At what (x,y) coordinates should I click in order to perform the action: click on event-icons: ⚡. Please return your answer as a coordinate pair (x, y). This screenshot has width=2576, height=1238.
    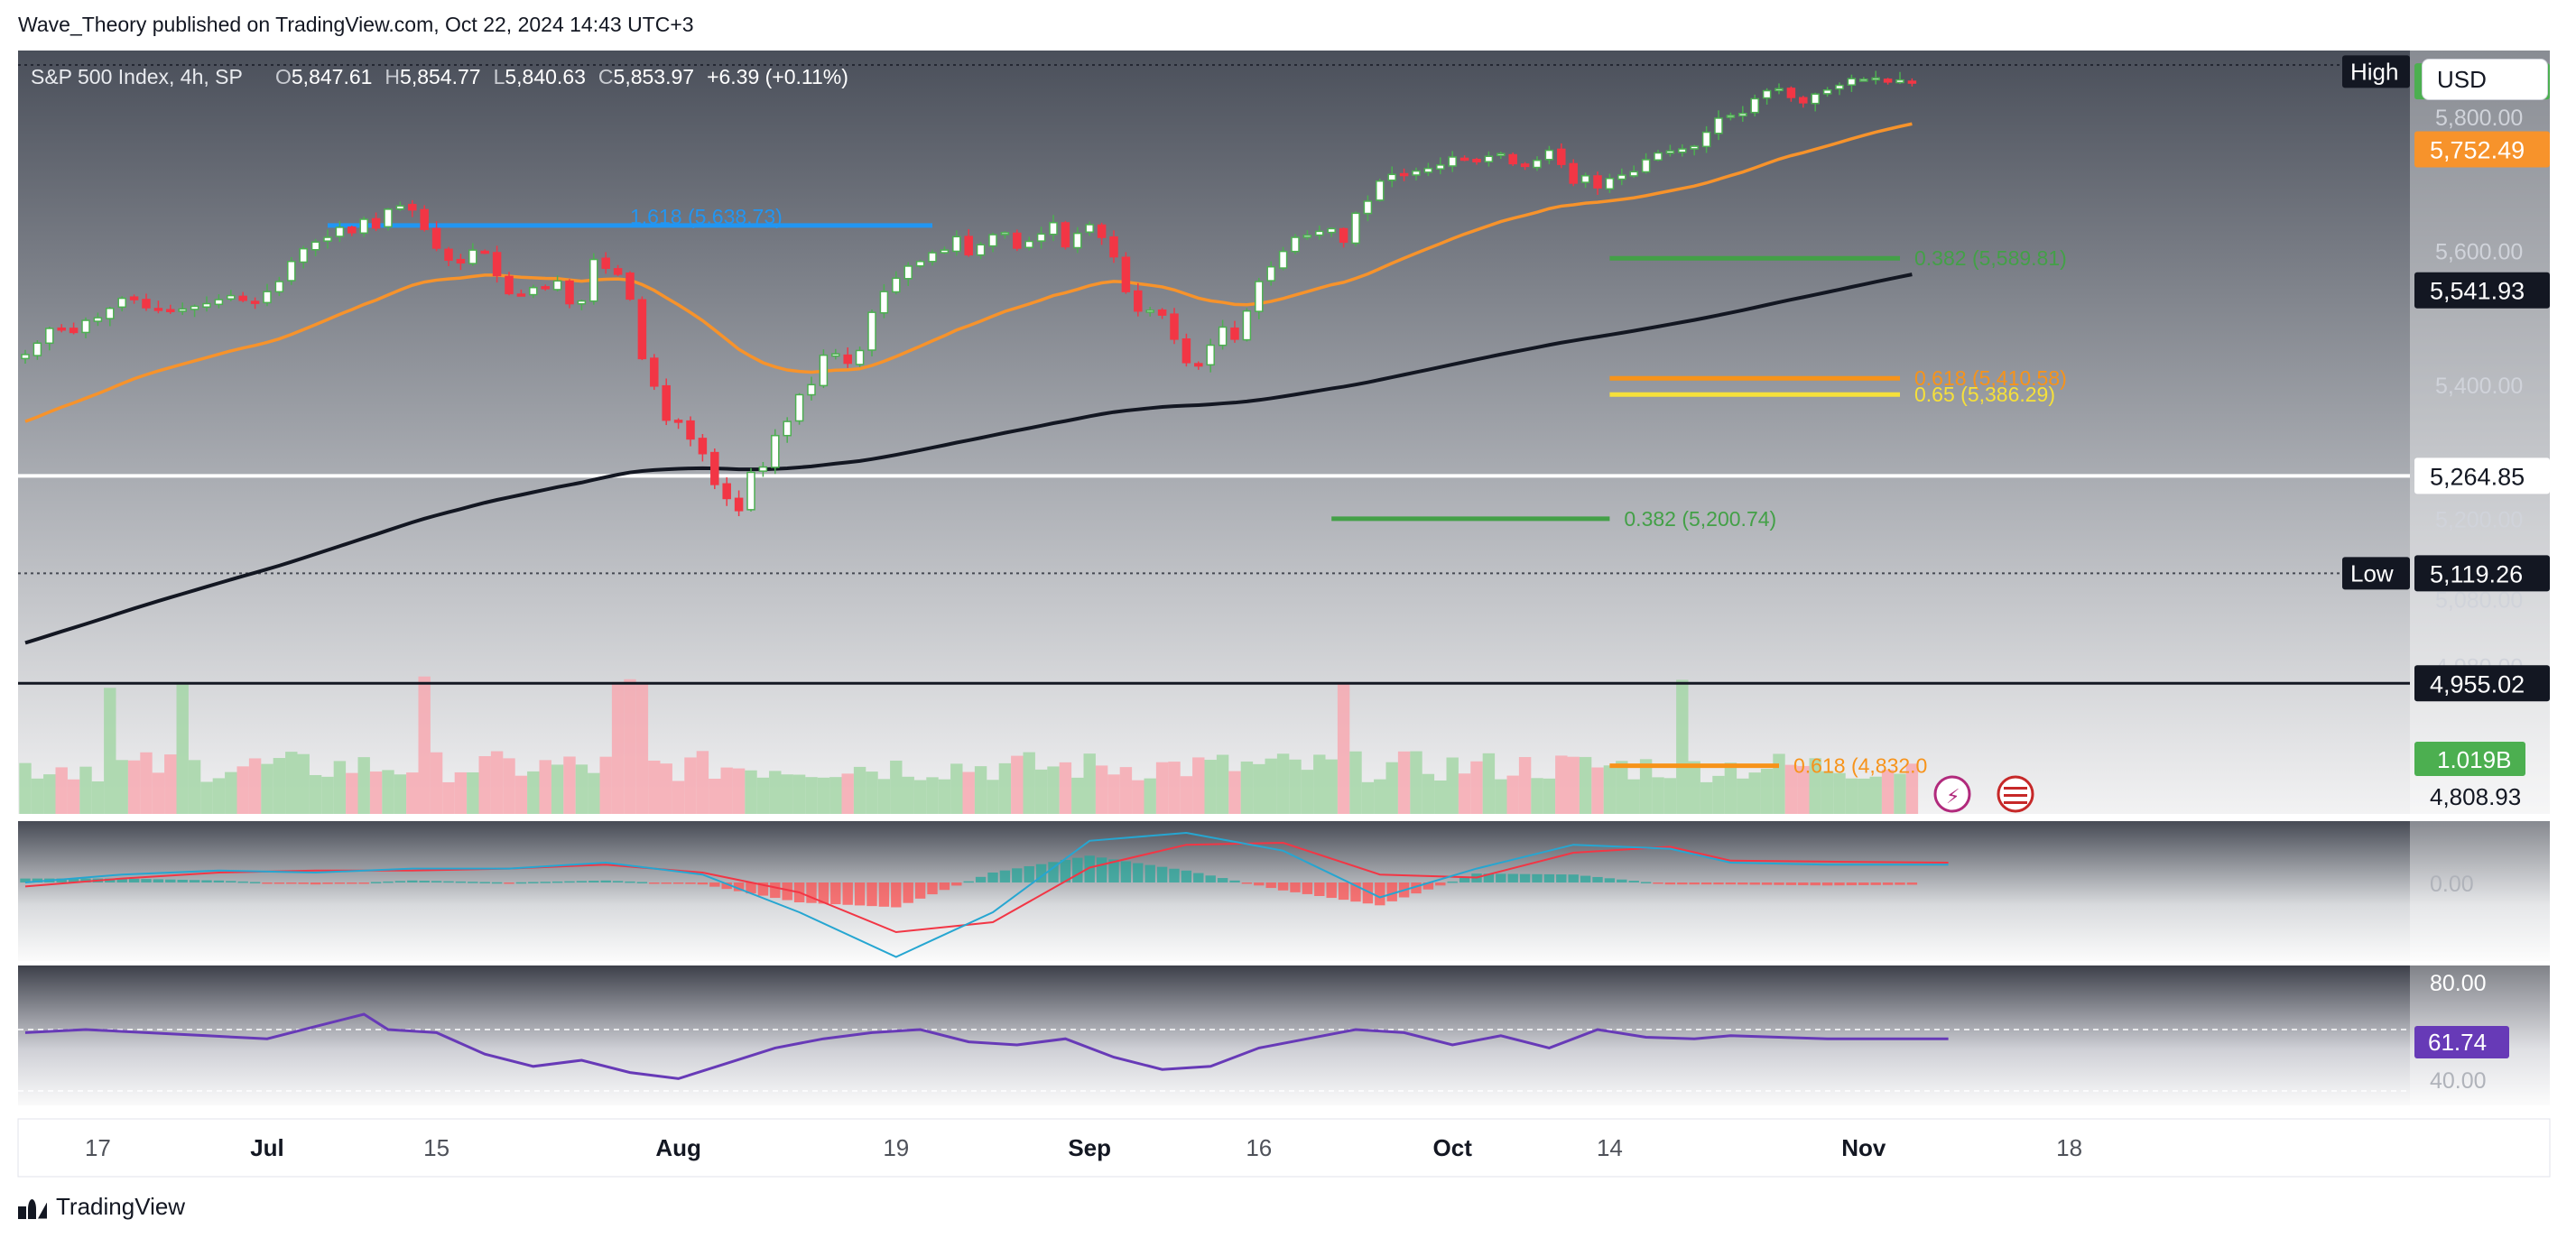
    Looking at the image, I should click on (1983, 794).